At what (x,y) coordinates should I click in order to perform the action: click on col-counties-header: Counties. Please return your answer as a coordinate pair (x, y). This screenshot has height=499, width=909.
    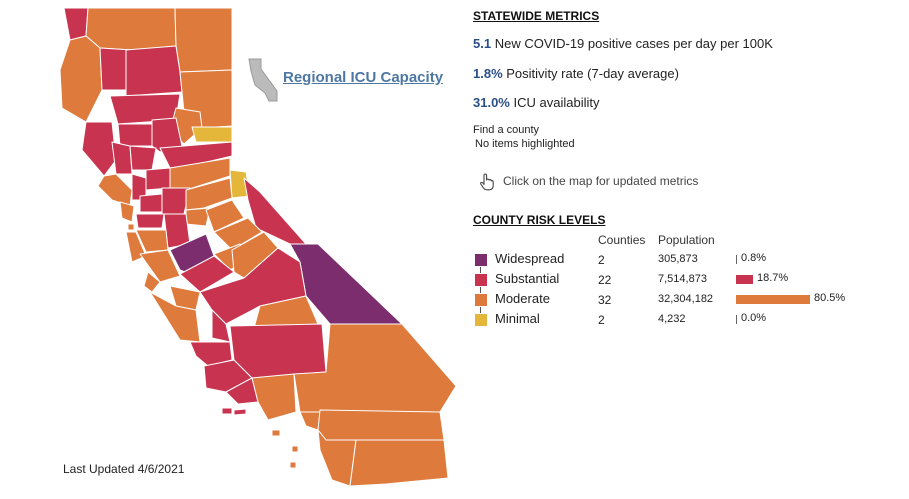
    Looking at the image, I should click on (622, 240).